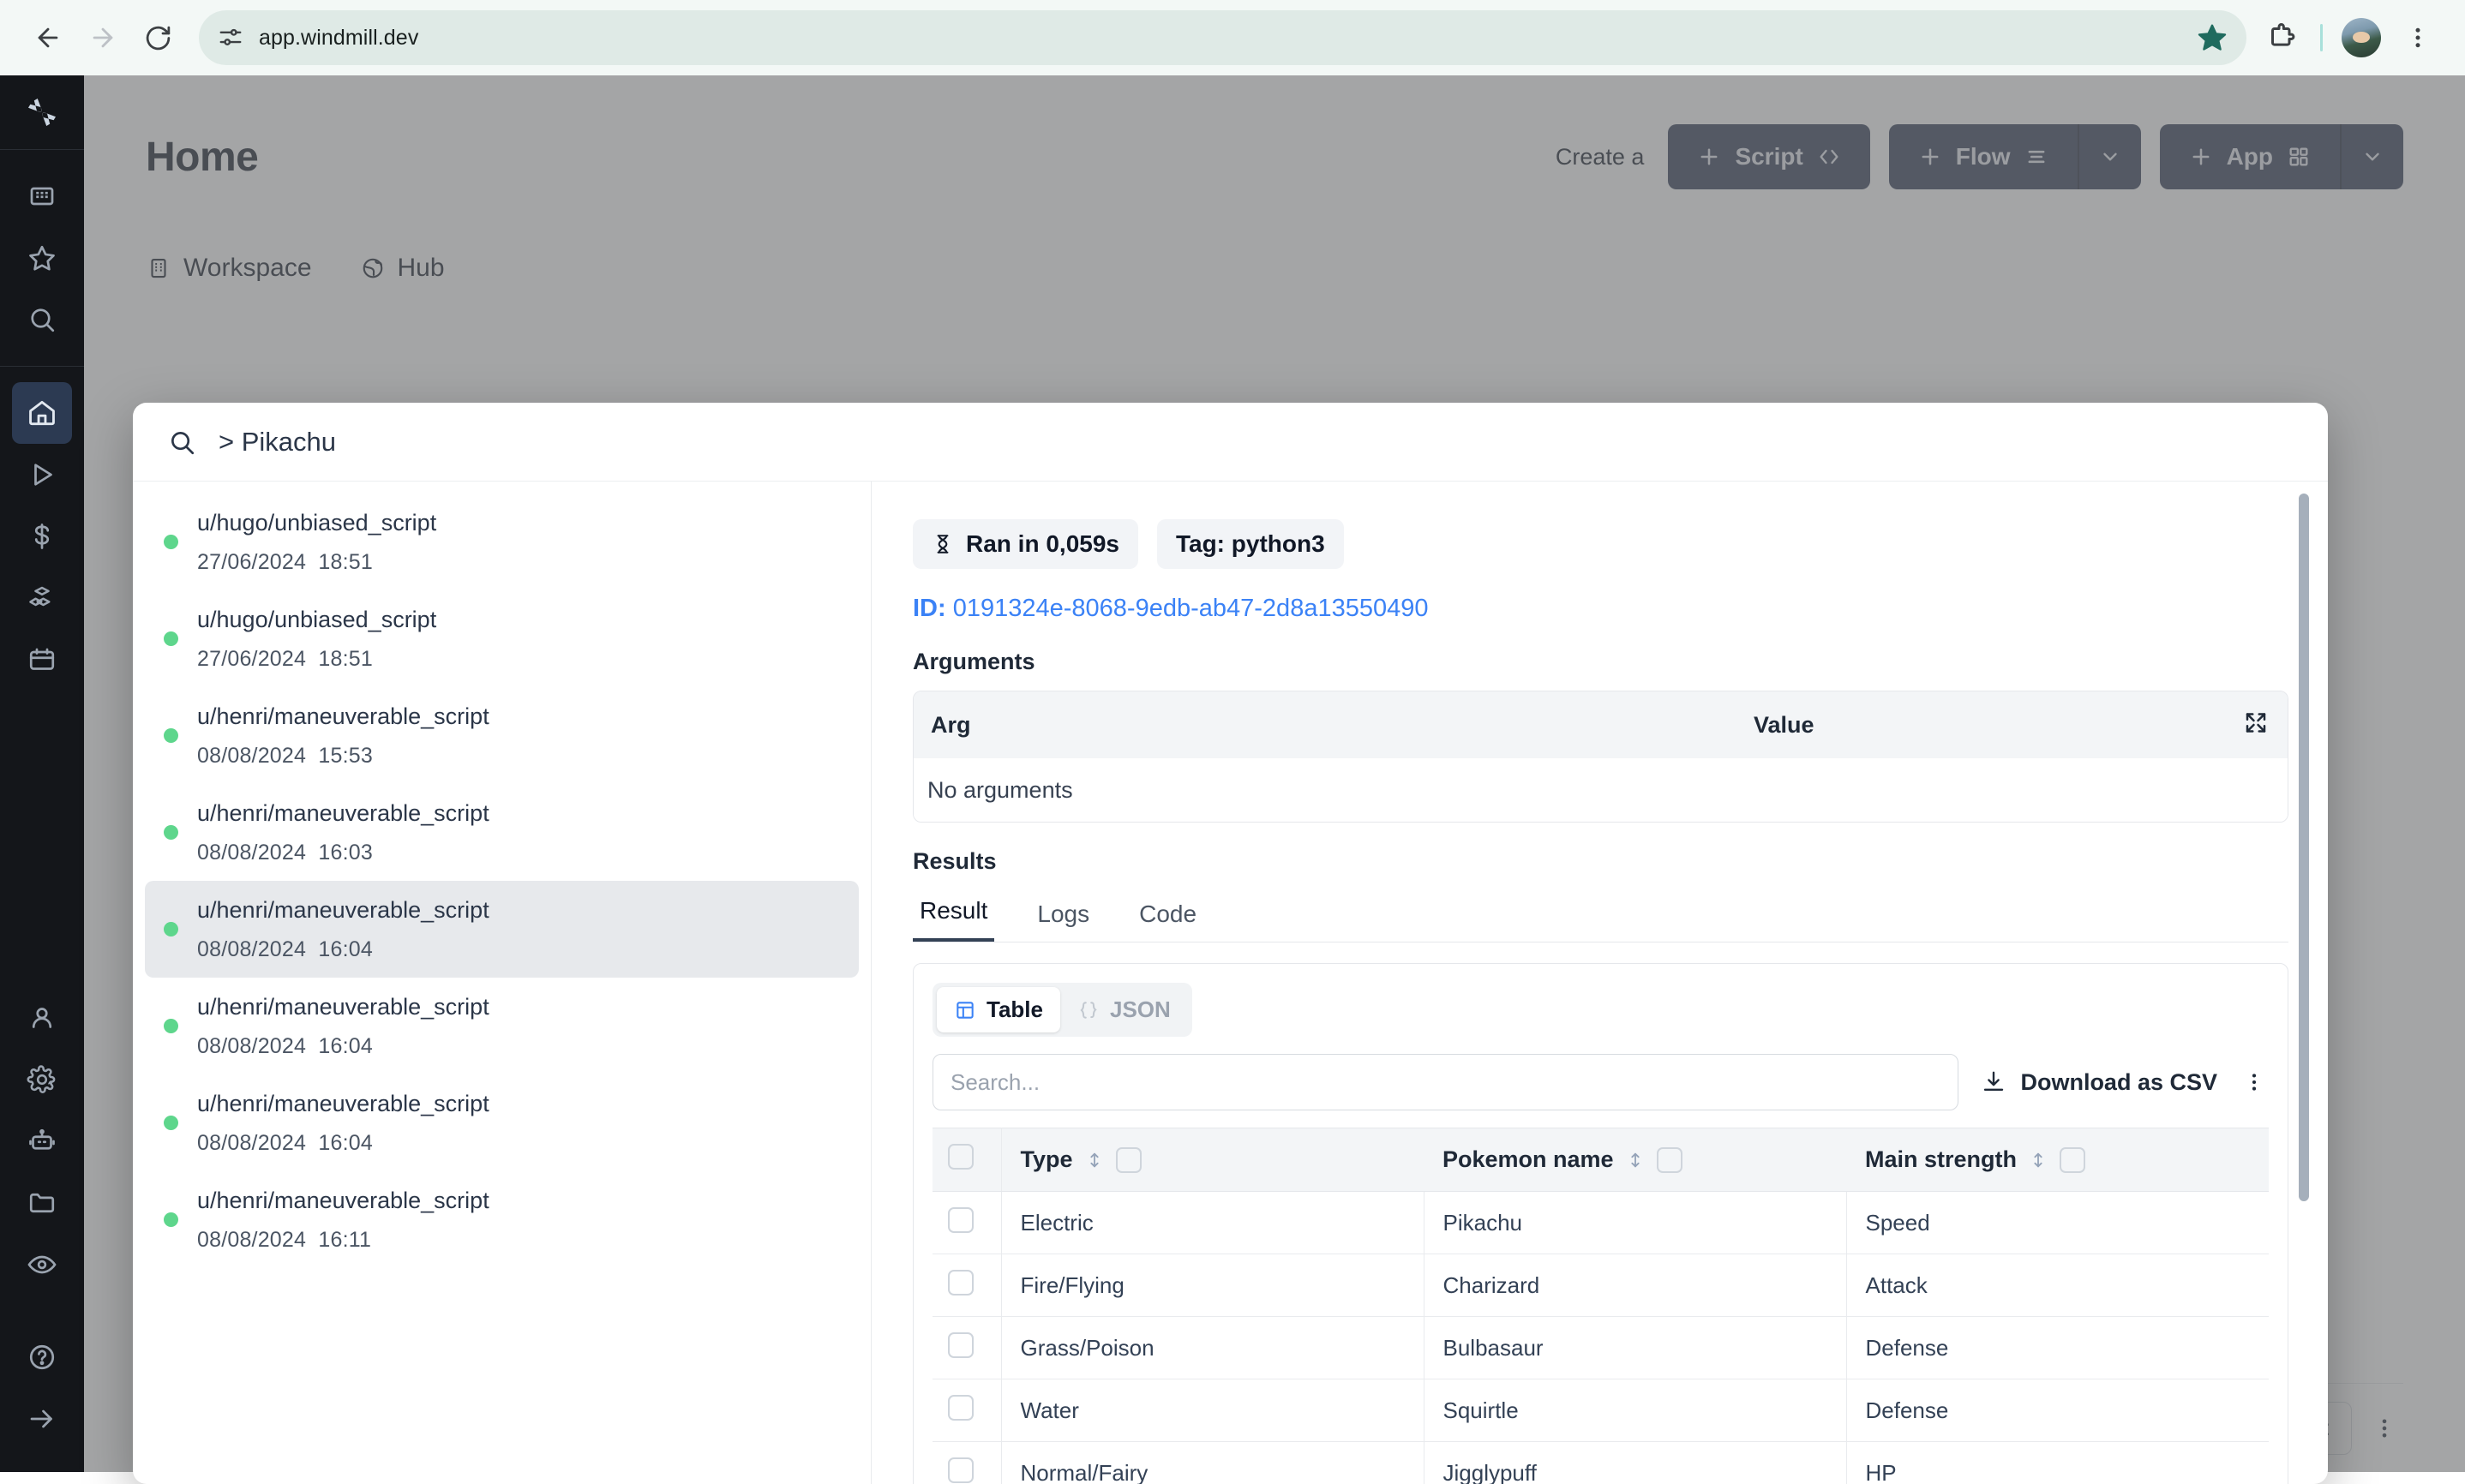 The width and height of the screenshot is (2465, 1484). I want to click on sidebar-item-runs, so click(42, 475).